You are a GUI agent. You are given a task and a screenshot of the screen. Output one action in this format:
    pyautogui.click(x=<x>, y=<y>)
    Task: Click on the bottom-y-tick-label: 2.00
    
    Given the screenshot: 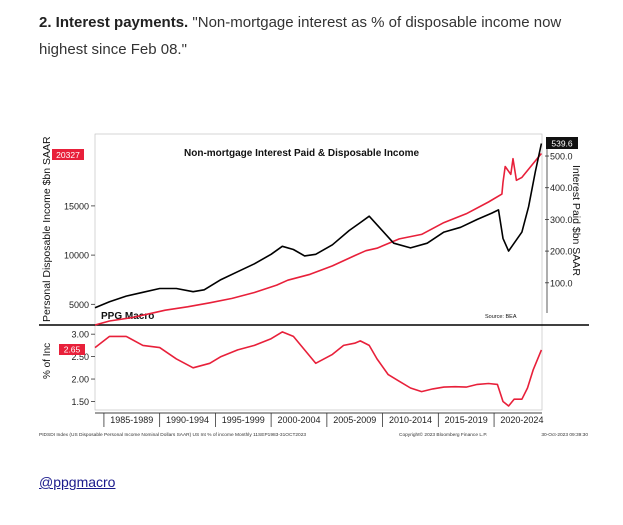 What is the action you would take?
    pyautogui.click(x=80, y=380)
    